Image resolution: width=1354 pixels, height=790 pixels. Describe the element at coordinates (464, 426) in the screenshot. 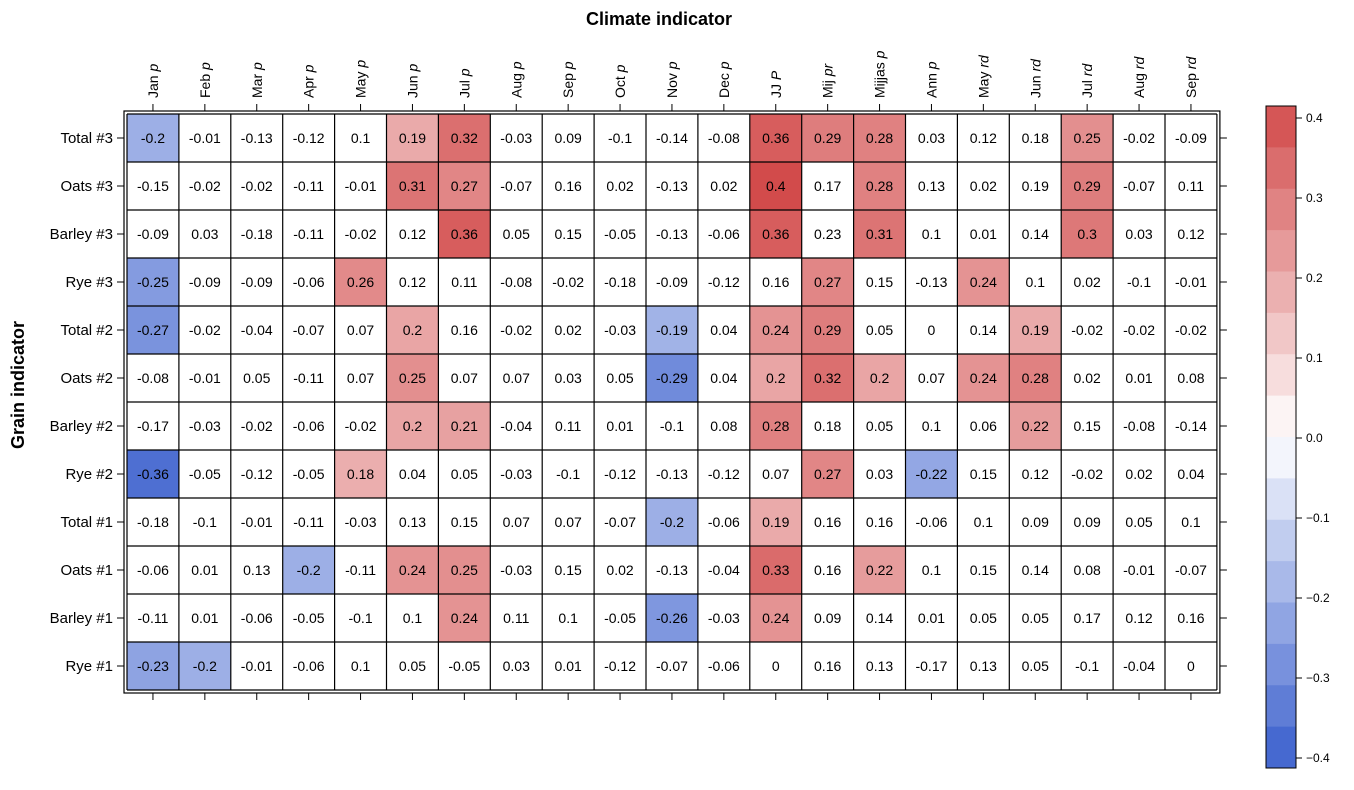

I see `cell-value-label: 0.21` at that location.